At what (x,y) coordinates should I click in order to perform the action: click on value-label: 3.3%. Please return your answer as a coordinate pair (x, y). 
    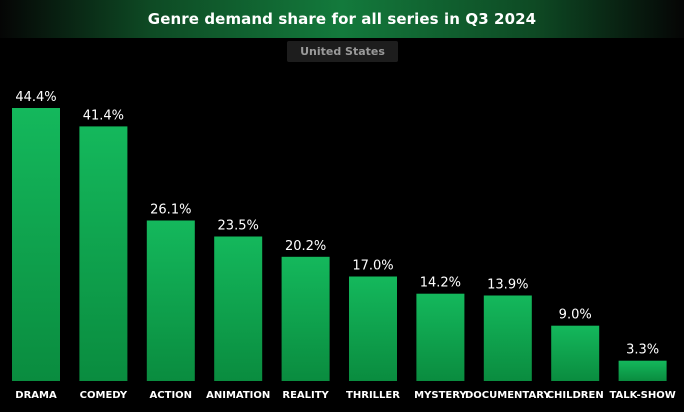
    Looking at the image, I should click on (642, 350).